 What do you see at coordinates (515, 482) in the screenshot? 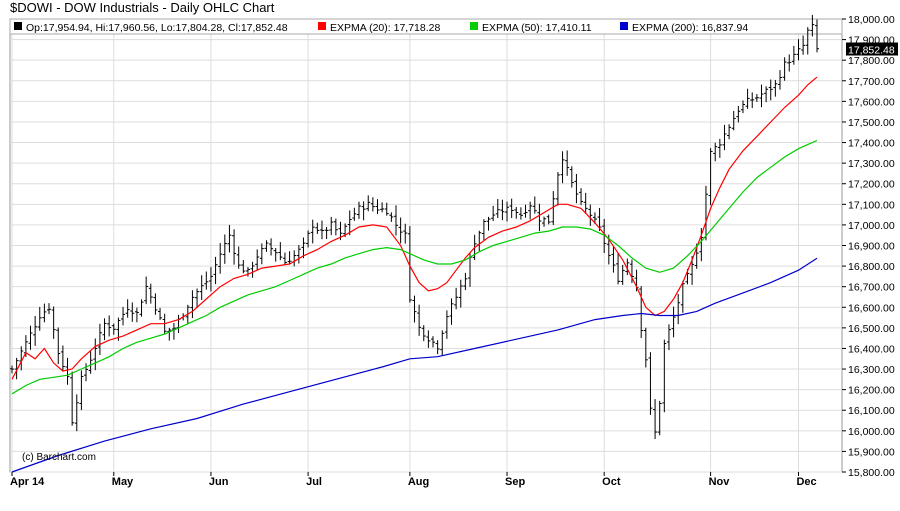
I see `x-tick-label: Sep` at bounding box center [515, 482].